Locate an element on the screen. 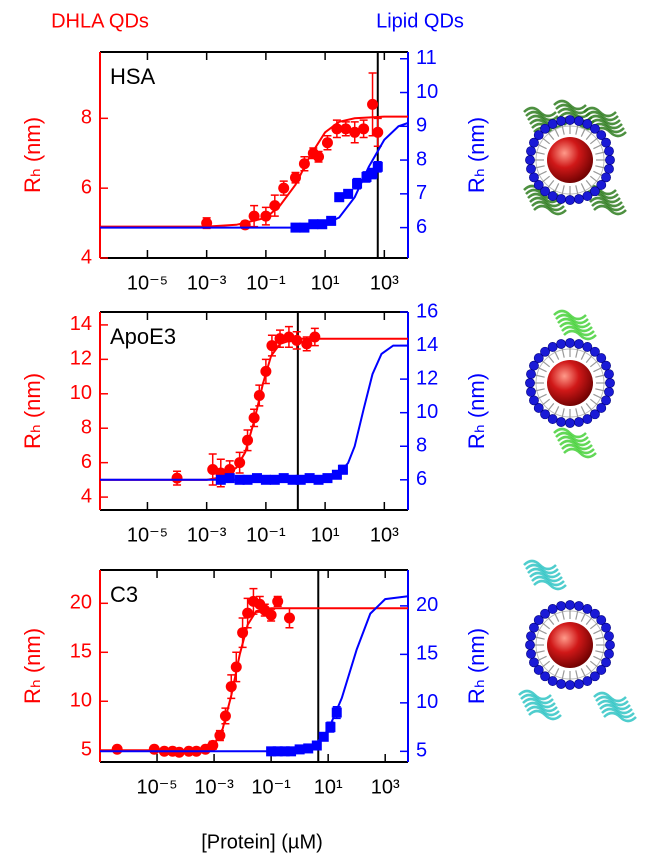 The width and height of the screenshot is (646, 863). y-tick-label: 4 is located at coordinates (86, 257).